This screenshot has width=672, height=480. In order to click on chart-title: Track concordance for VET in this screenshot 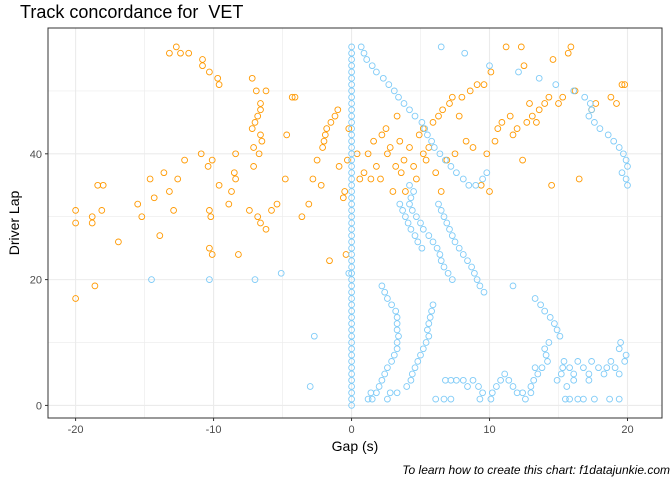, I will do `click(132, 12)`.